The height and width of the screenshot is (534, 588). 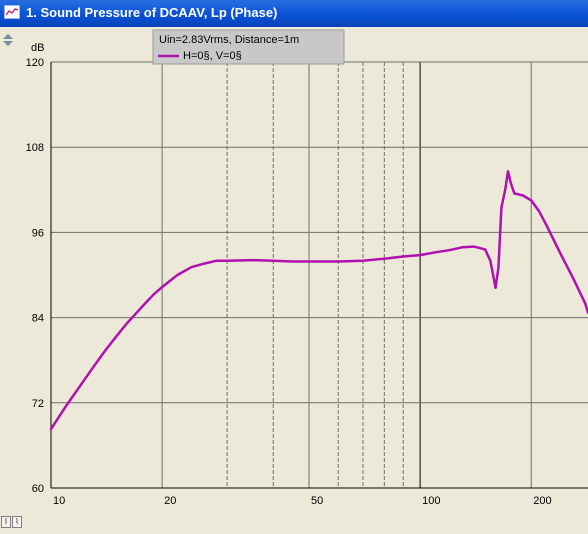 I want to click on y-tick-label: 60, so click(x=38, y=489).